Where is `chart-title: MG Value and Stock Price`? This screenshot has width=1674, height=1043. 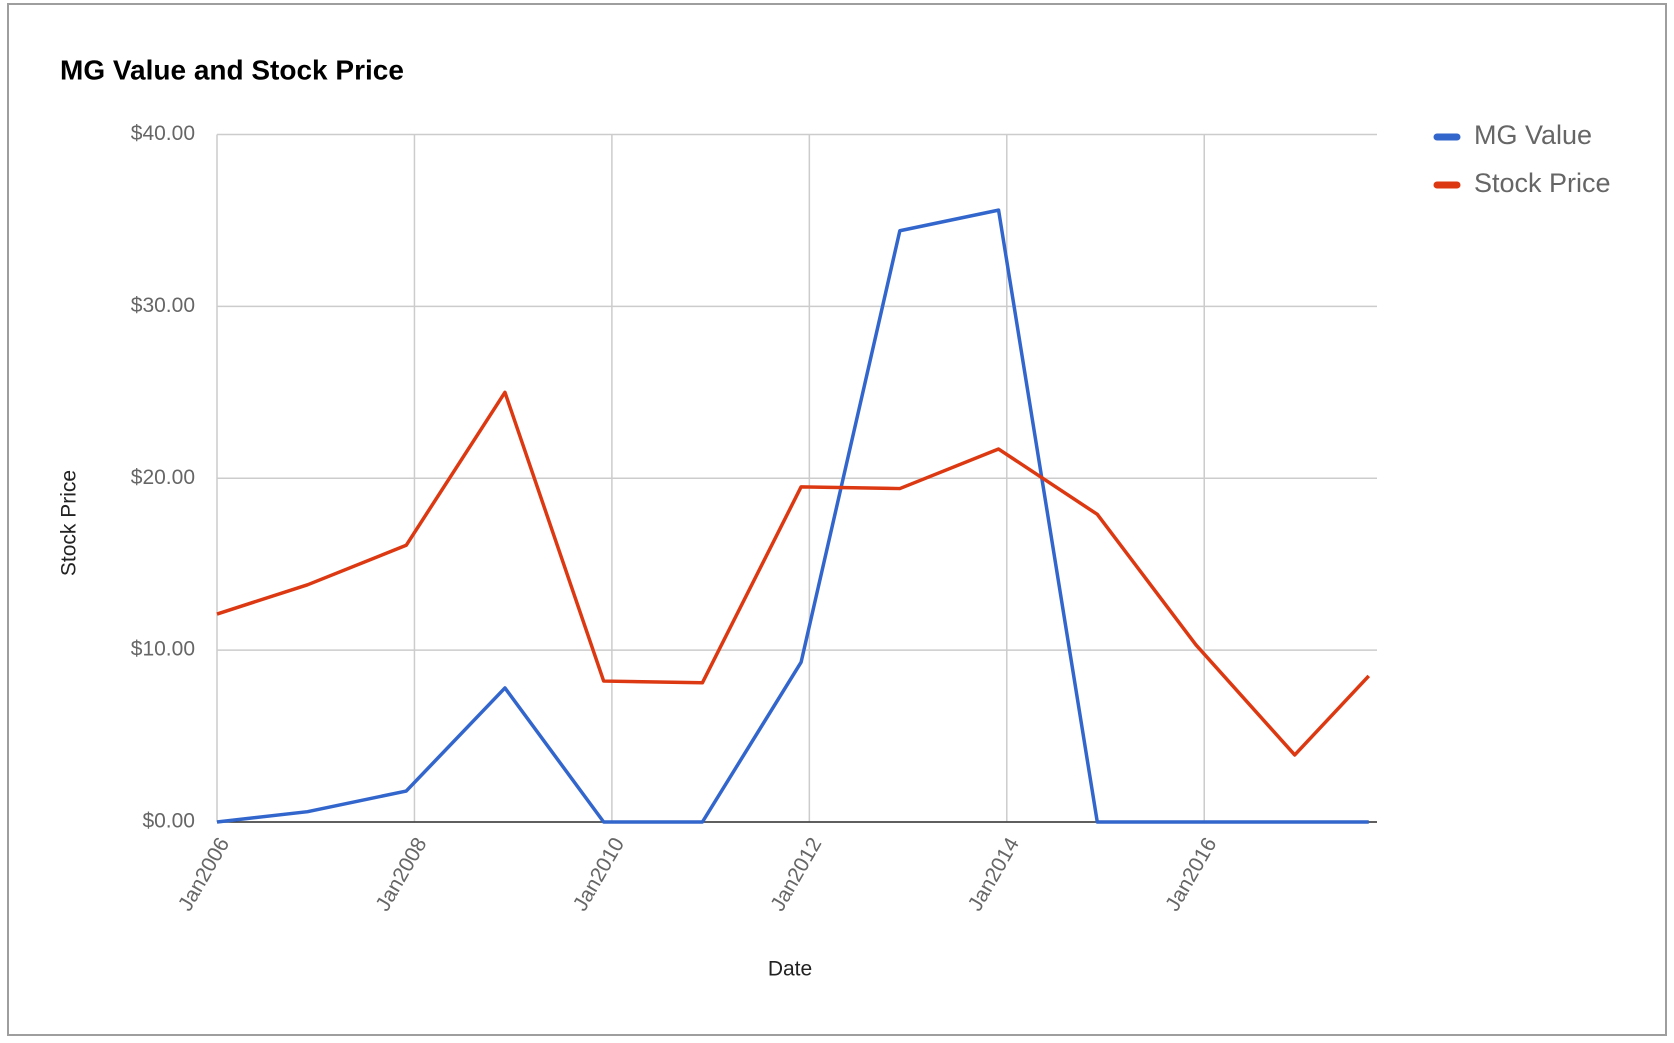
chart-title: MG Value and Stock Price is located at coordinates (232, 69).